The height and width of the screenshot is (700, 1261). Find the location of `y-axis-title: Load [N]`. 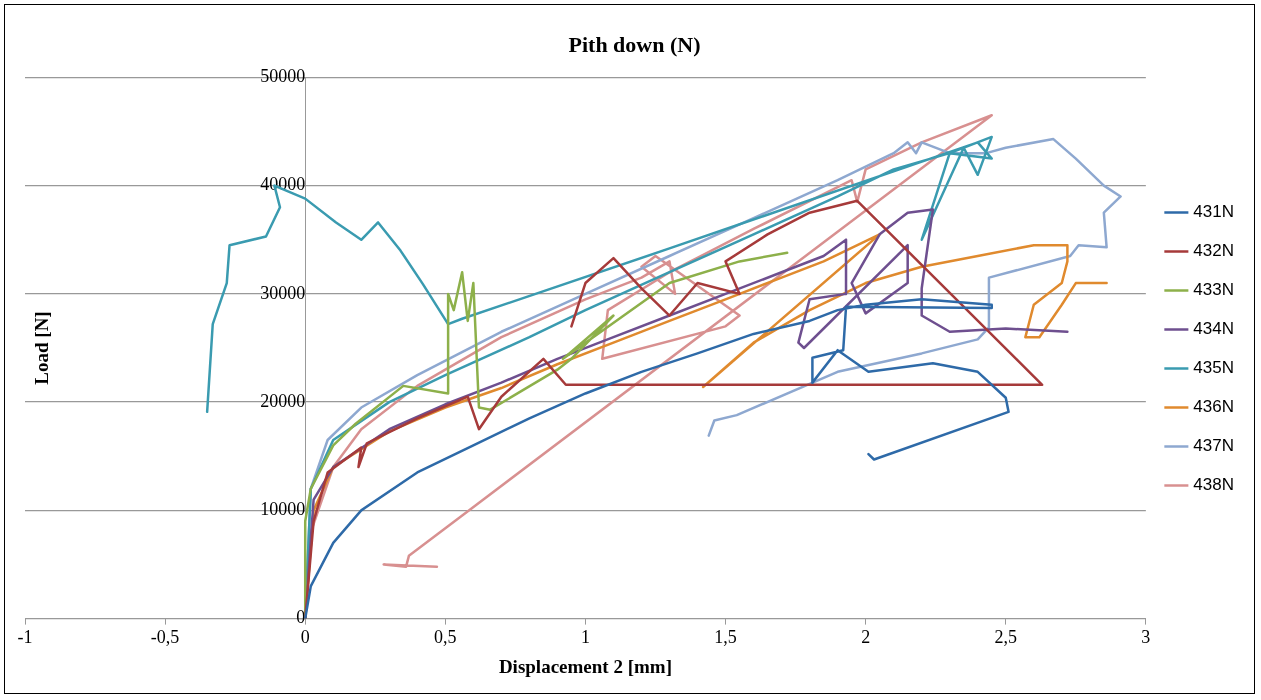

y-axis-title: Load [N] is located at coordinates (41, 348).